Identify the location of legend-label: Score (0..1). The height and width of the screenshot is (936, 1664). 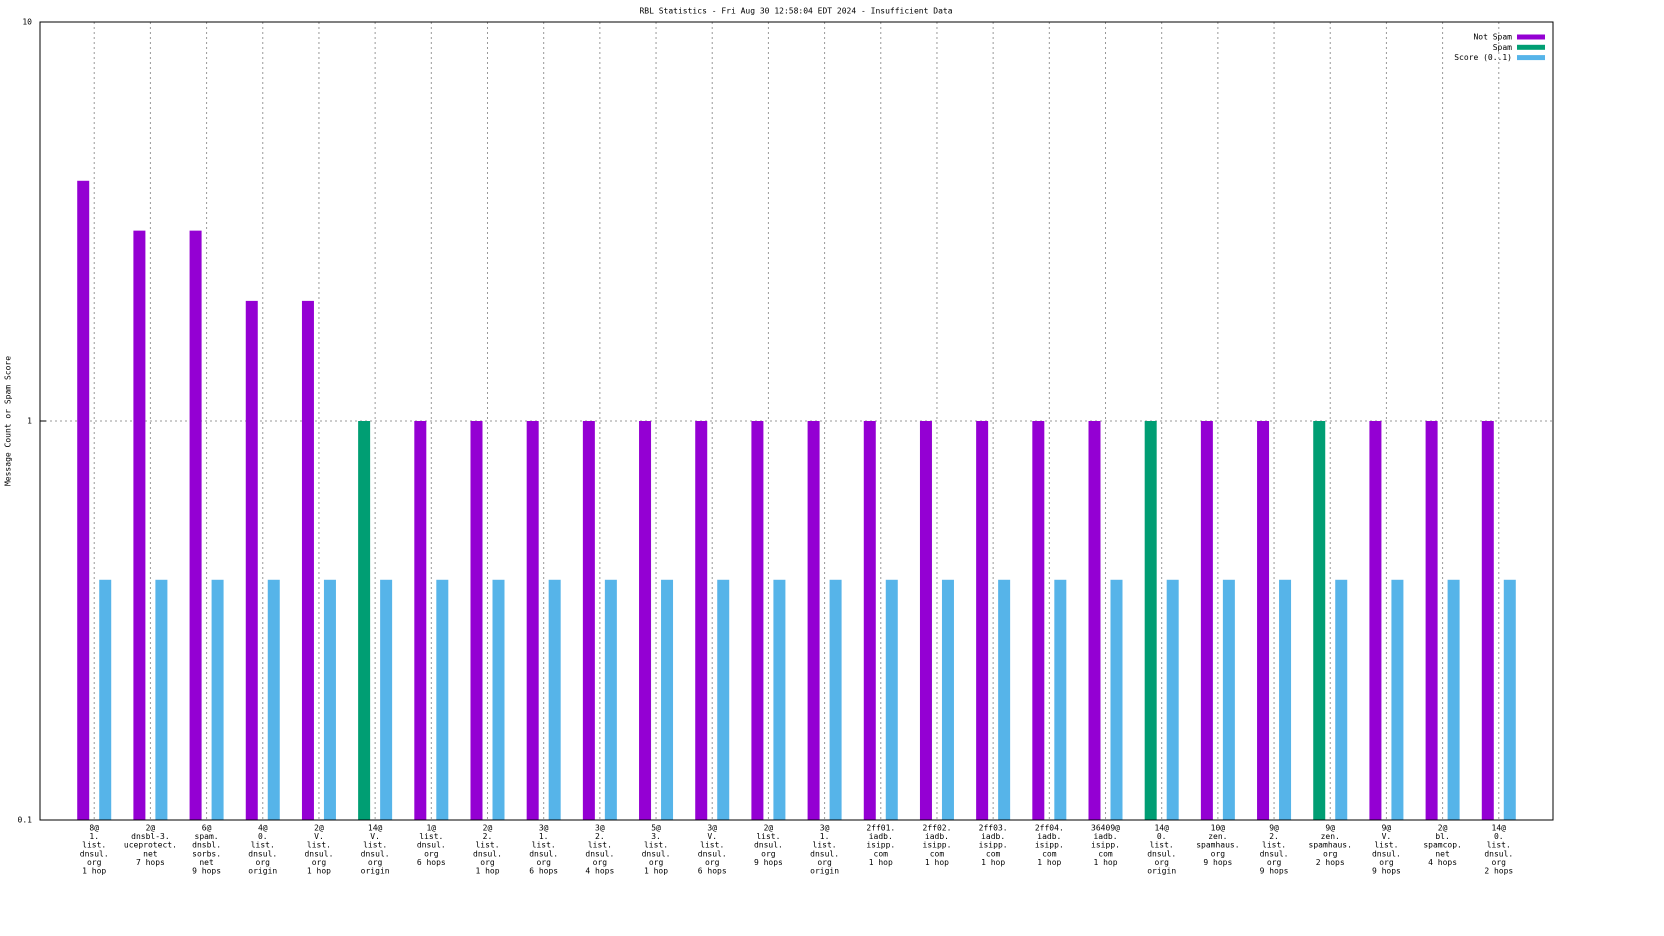
(1483, 57).